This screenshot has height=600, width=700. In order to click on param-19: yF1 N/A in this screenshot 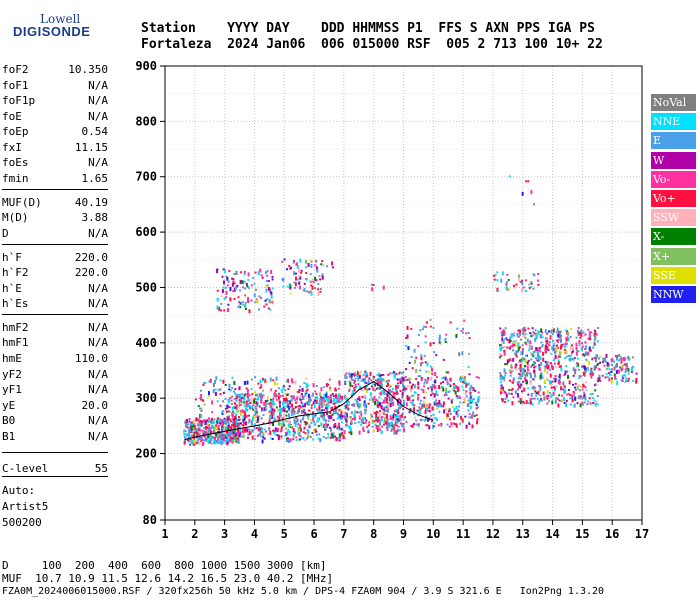, I will do `click(55, 389)`.